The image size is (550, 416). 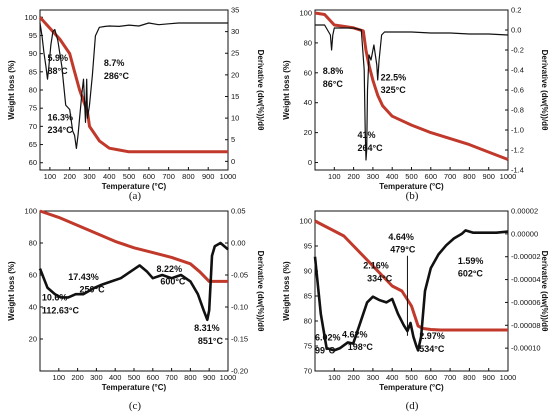 What do you see at coordinates (517, 130) in the screenshot?
I see `y2-tick-label: -1.0` at bounding box center [517, 130].